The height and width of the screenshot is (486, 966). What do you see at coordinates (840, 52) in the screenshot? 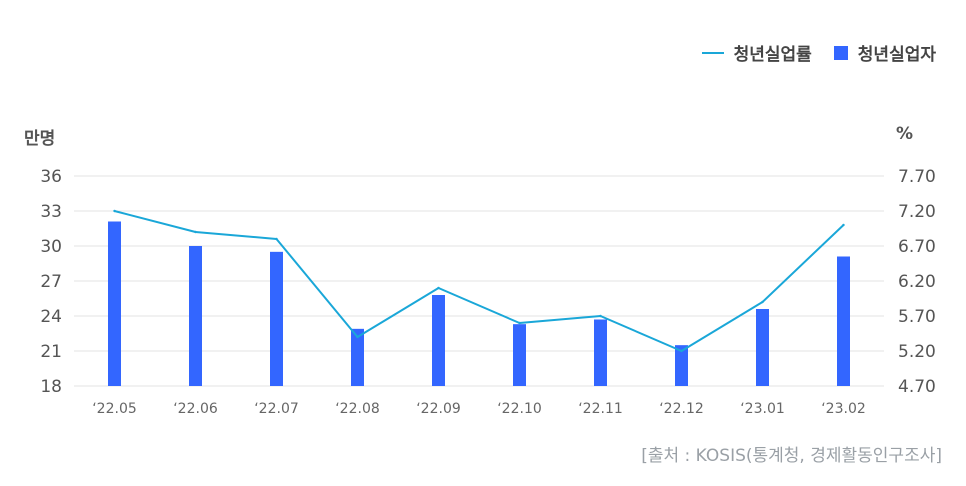
I see `legend-bar-swatch` at bounding box center [840, 52].